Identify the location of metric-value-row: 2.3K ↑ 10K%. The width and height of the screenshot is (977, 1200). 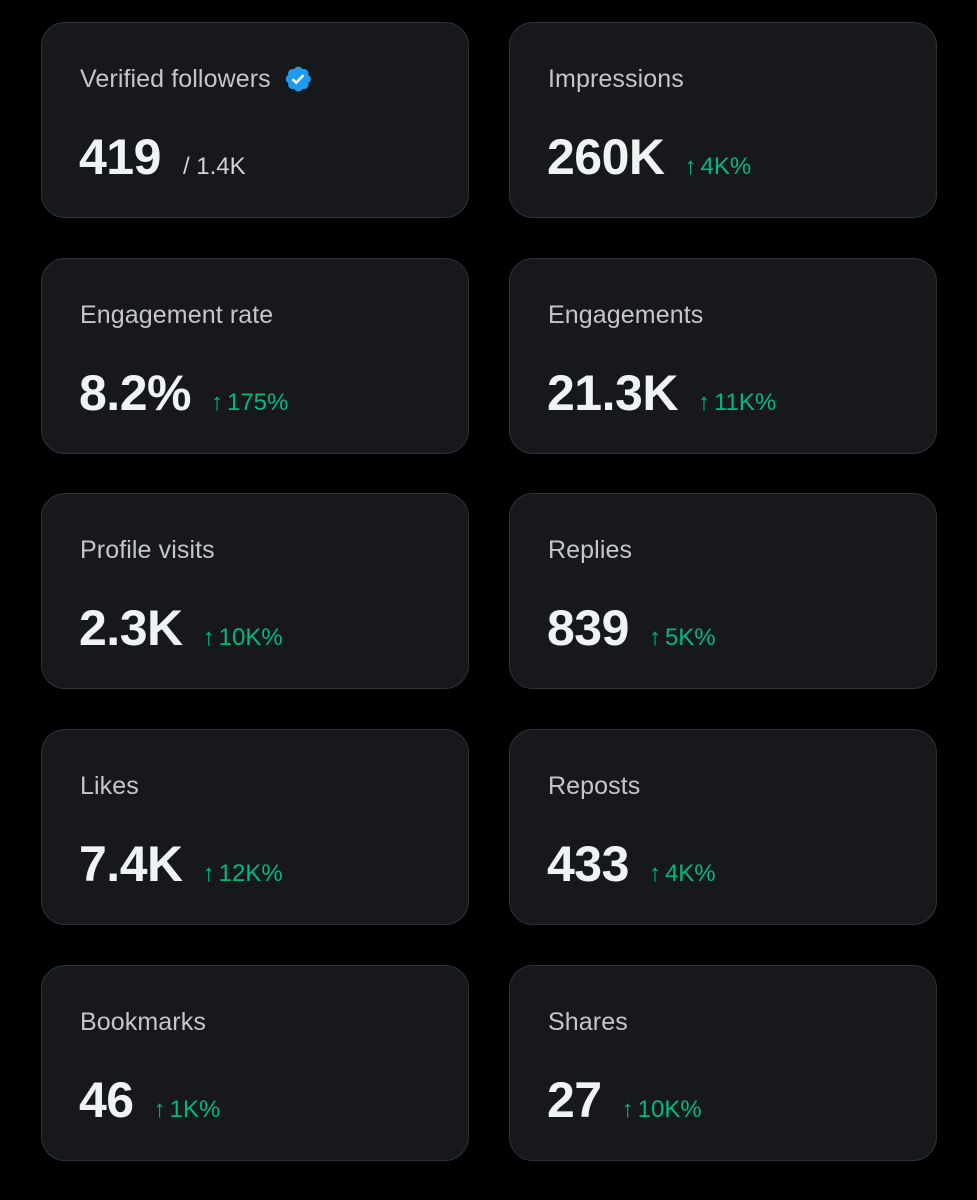
(181, 628).